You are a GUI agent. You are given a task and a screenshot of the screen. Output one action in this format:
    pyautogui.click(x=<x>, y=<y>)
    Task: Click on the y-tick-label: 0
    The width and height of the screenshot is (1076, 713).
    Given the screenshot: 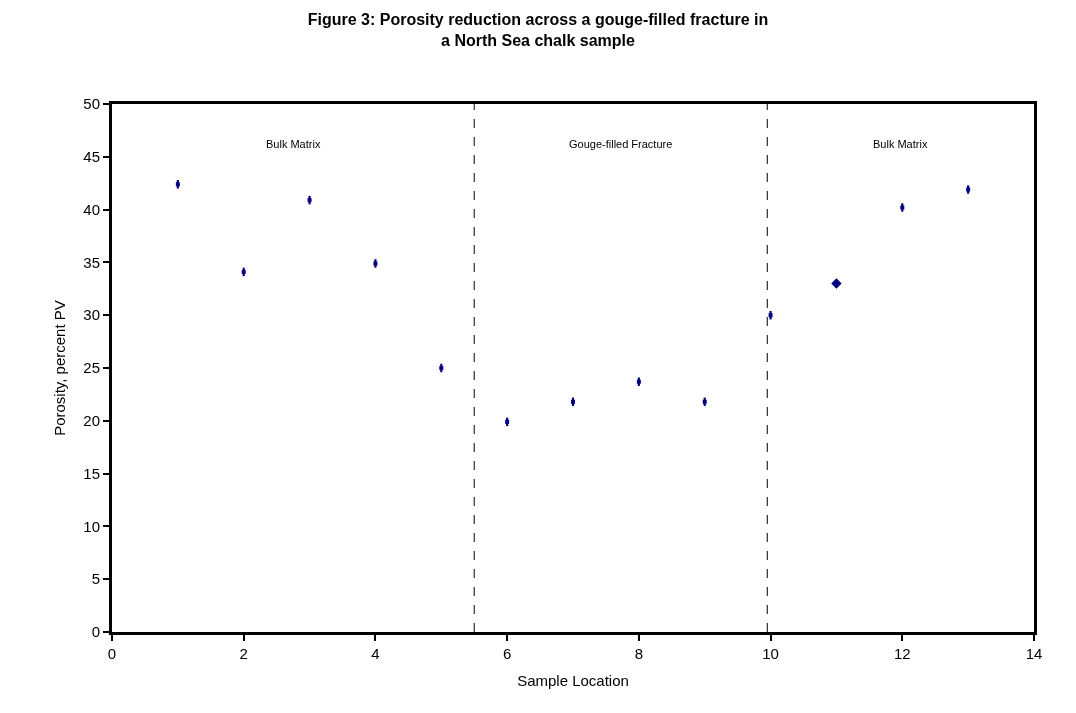 What is the action you would take?
    pyautogui.click(x=95, y=632)
    